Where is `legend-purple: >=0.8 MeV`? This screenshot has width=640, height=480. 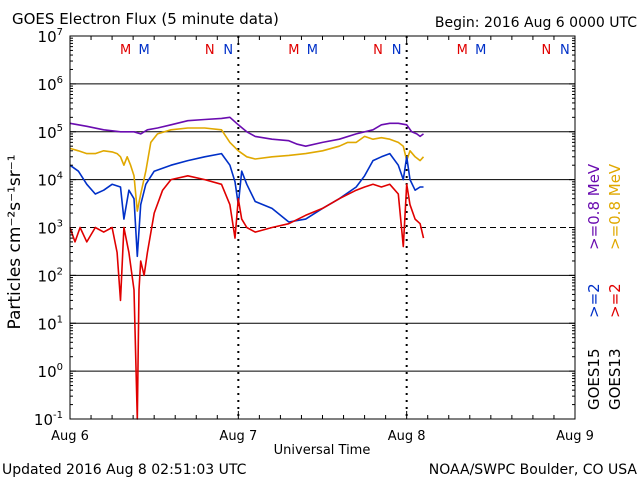
legend-purple: >=0.8 MeV is located at coordinates (594, 206).